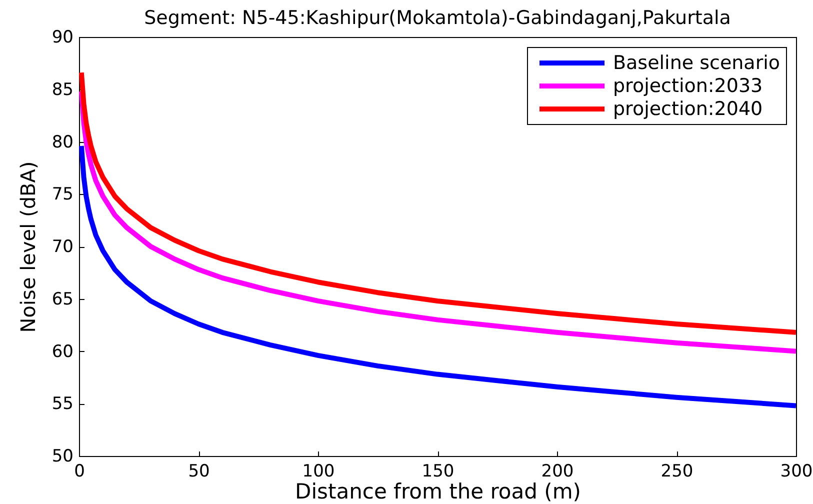  I want to click on x-tick-label: 250, so click(677, 472).